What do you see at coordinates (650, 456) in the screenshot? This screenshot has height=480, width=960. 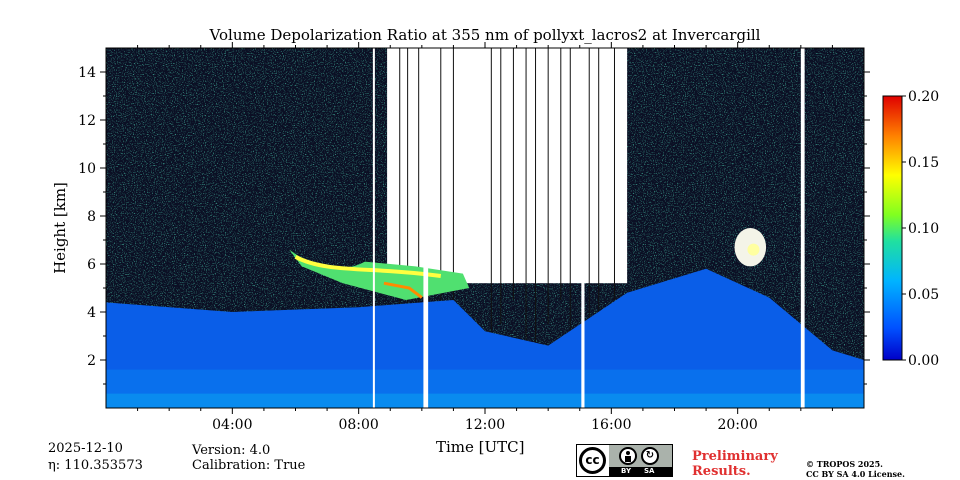 I see `share-alike-icon: ↻` at bounding box center [650, 456].